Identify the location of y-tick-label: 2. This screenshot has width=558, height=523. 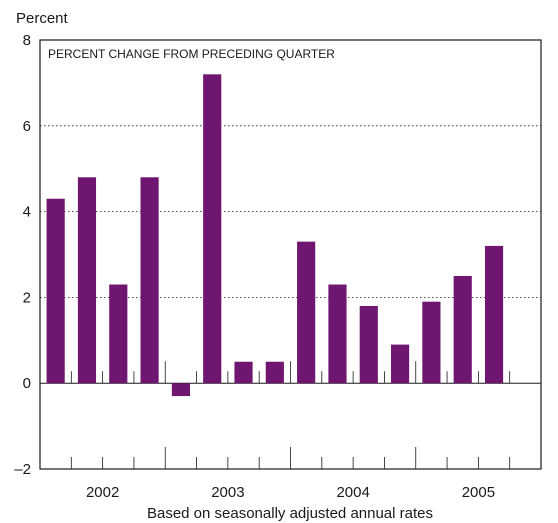
(27, 297).